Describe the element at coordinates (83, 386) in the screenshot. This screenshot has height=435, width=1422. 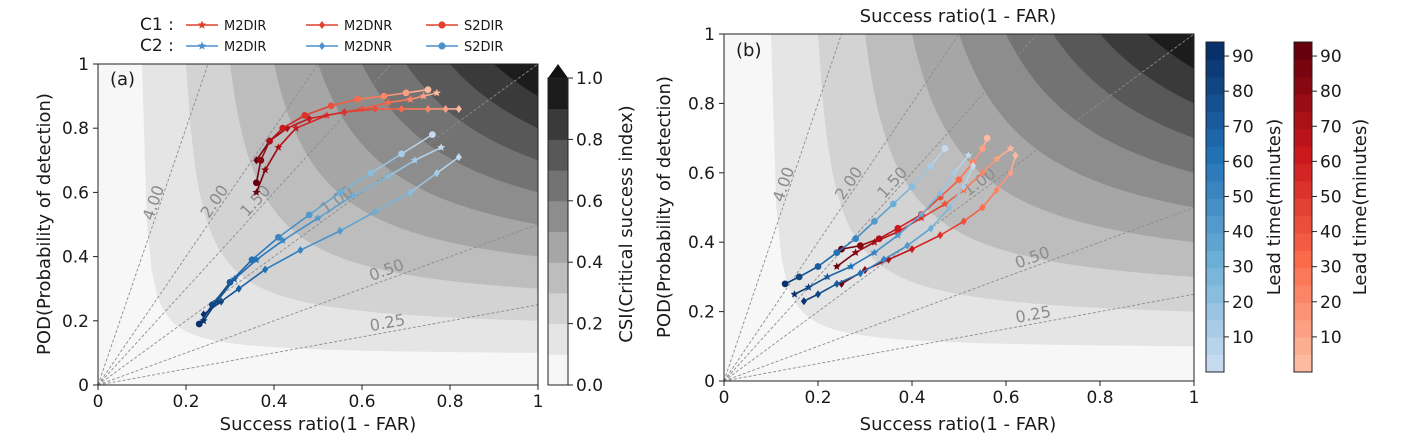
I see `y-tick-label: 0` at that location.